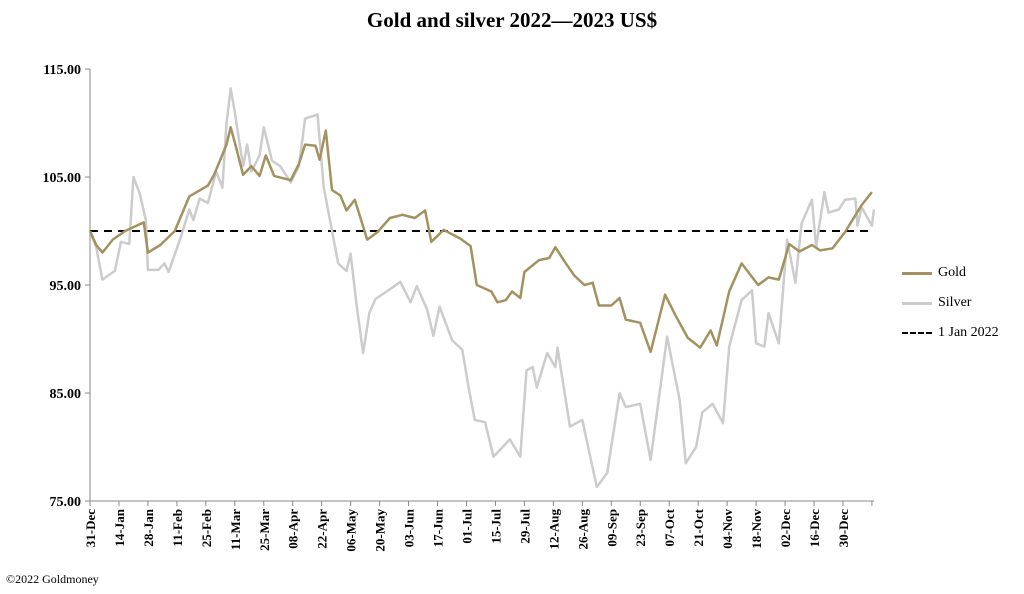 The width and height of the screenshot is (1024, 594). I want to click on x-tick-label: 08-Apr, so click(293, 529).